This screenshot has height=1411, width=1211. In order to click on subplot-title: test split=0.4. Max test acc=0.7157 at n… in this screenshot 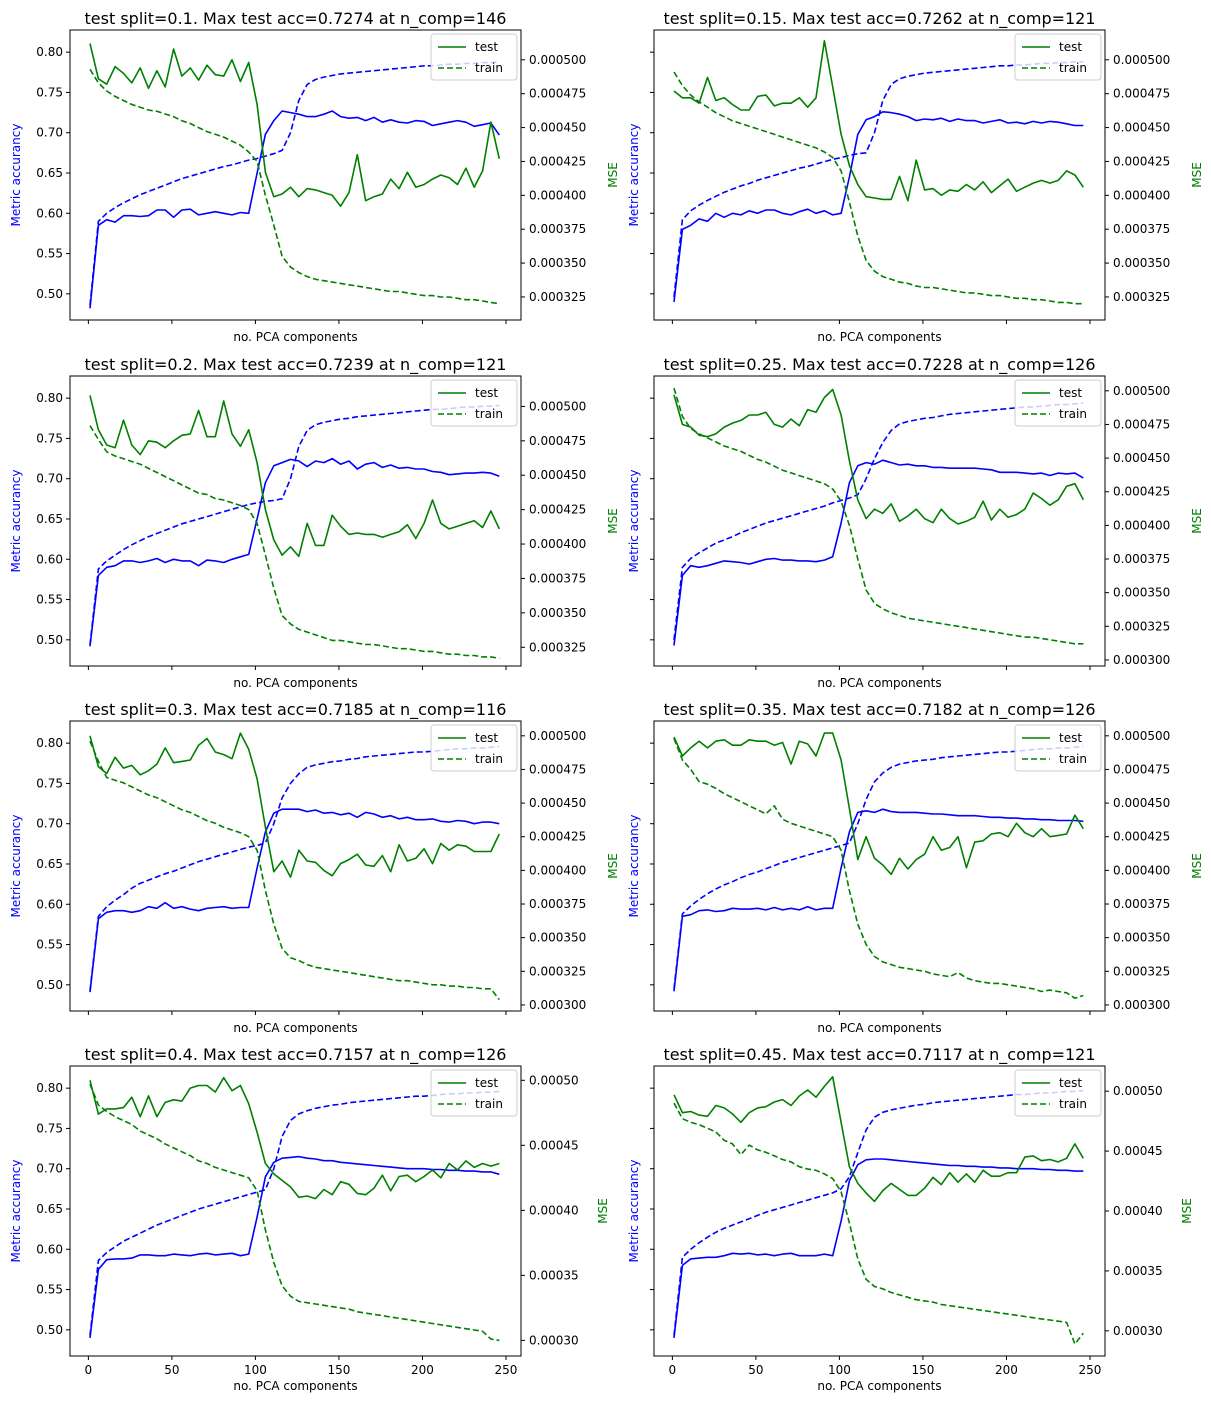, I will do `click(296, 1055)`.